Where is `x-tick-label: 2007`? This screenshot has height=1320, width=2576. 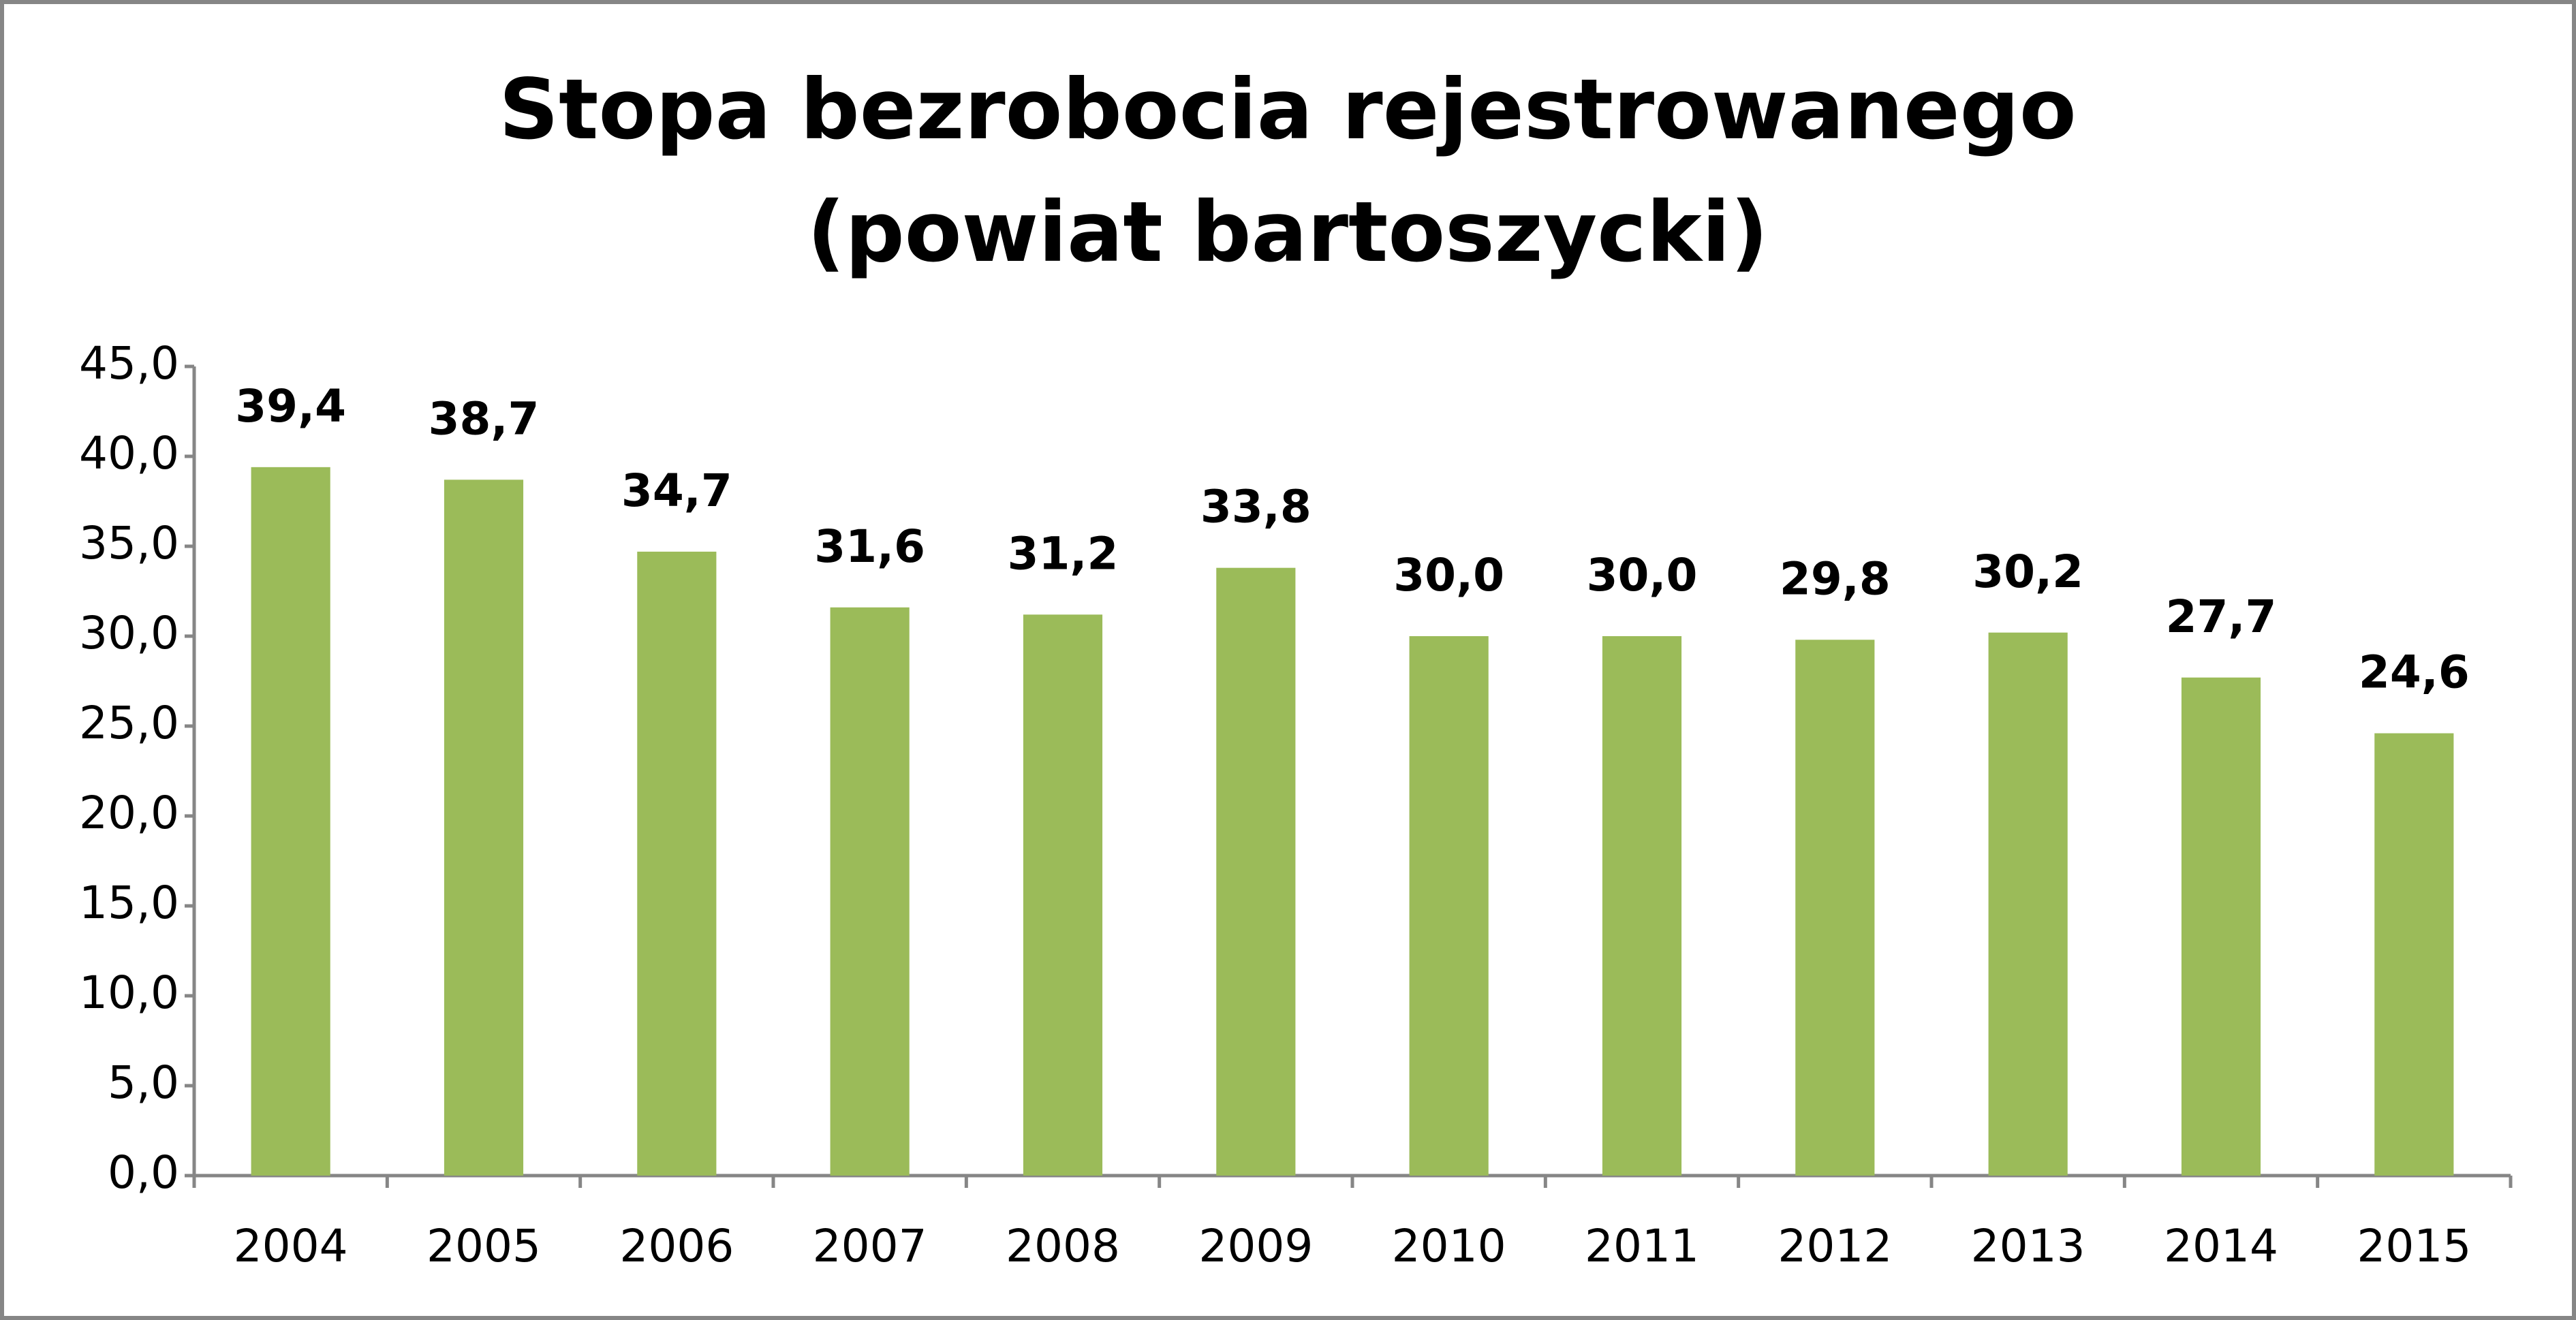
x-tick-label: 2007 is located at coordinates (870, 1246).